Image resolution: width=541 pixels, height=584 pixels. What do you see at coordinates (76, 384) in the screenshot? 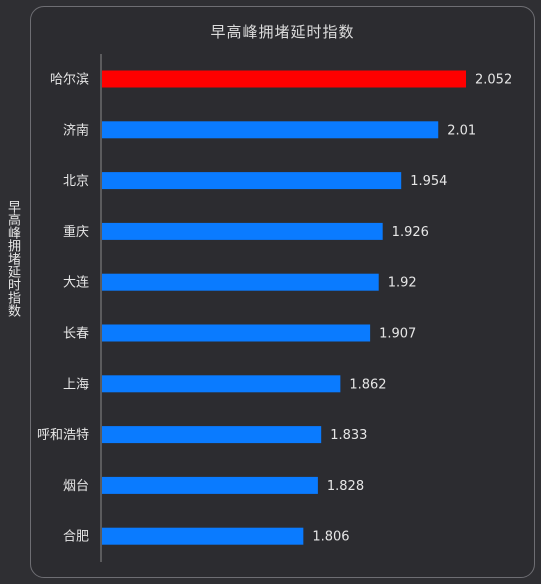
I see `category-label: 上海` at bounding box center [76, 384].